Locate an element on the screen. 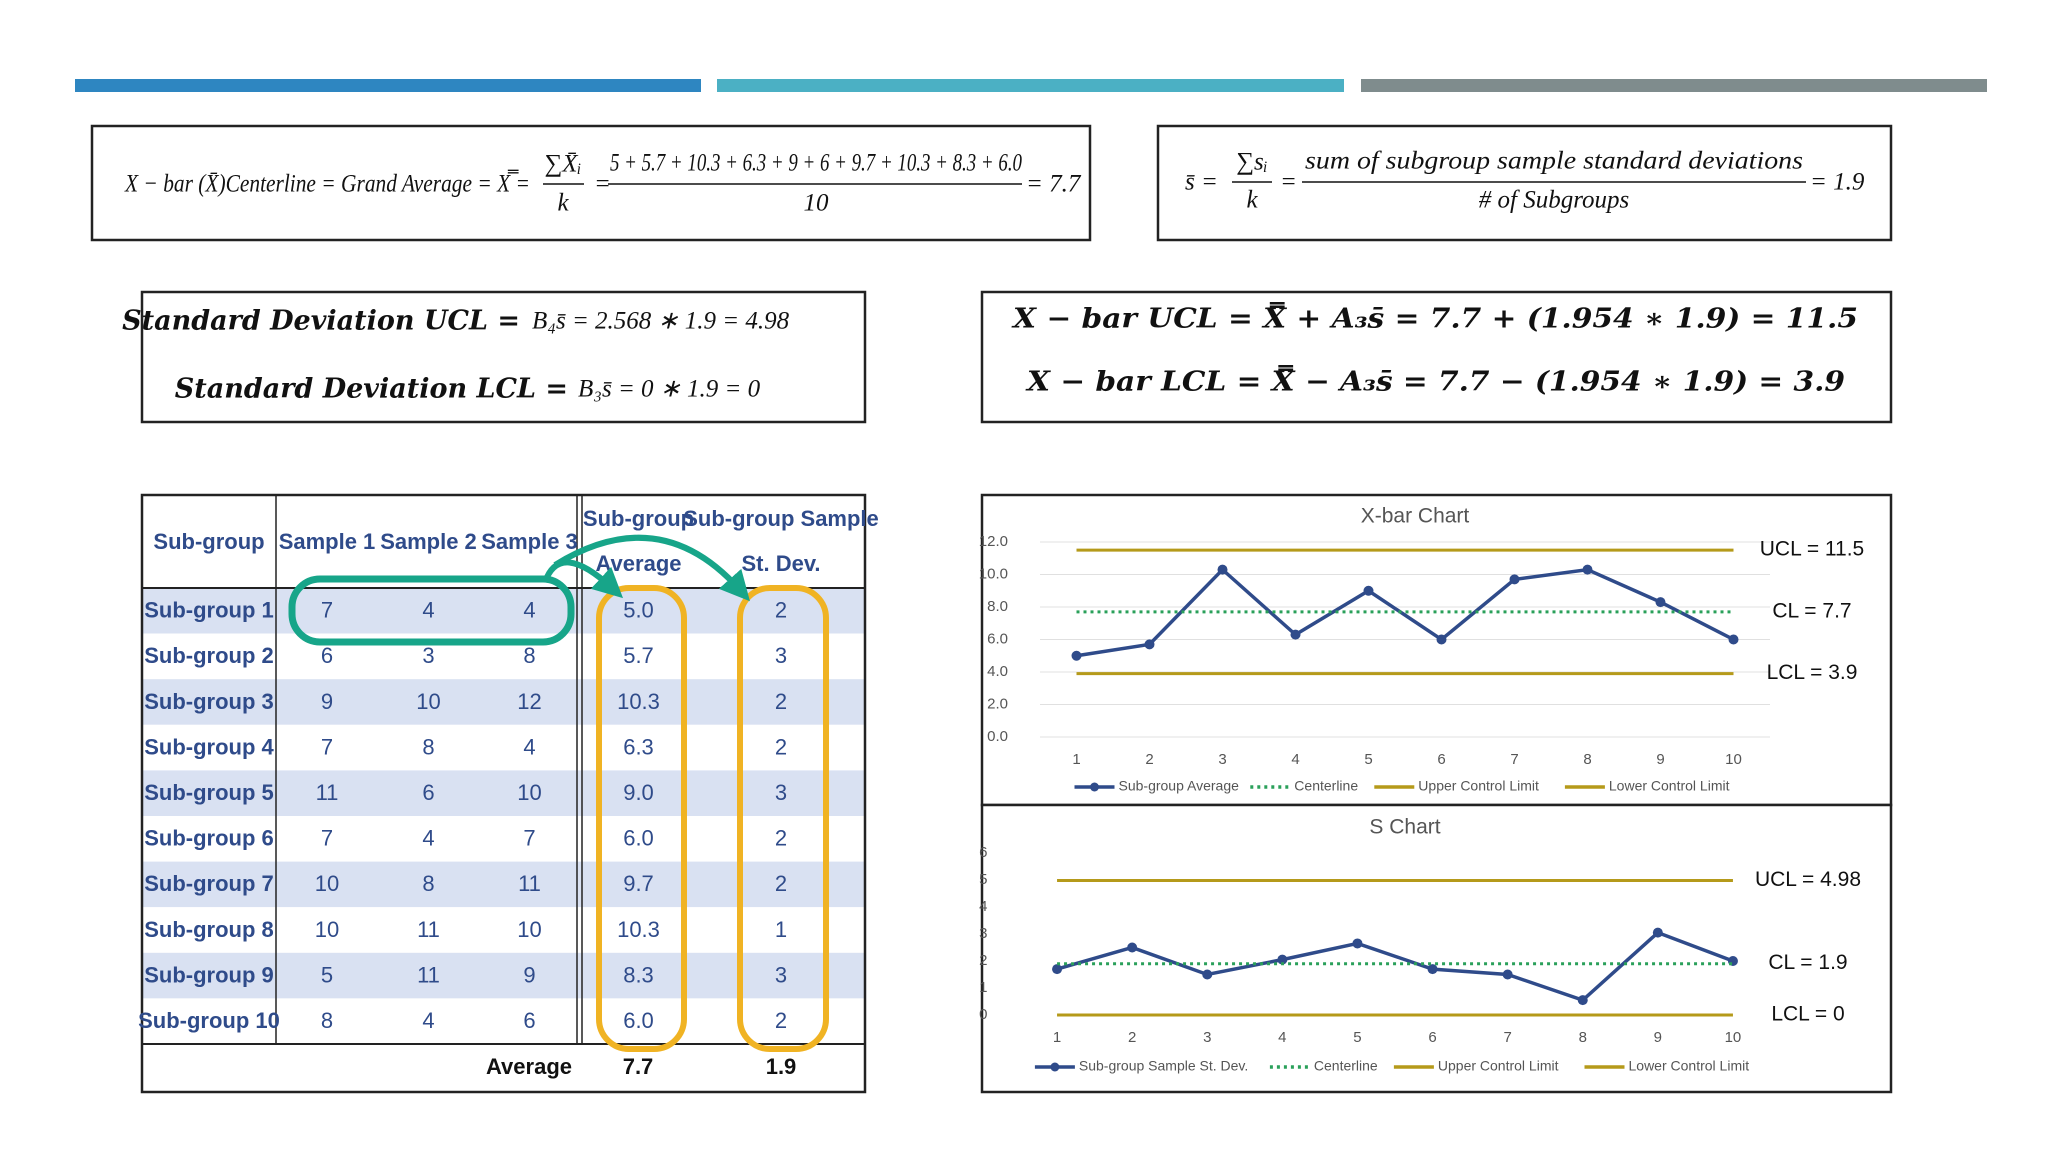  formula-text: k is located at coordinates (563, 203).